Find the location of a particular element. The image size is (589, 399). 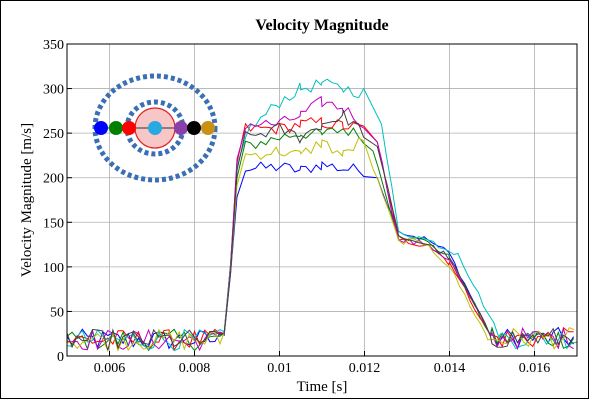

y-tick-label: 0 is located at coordinates (60, 357).